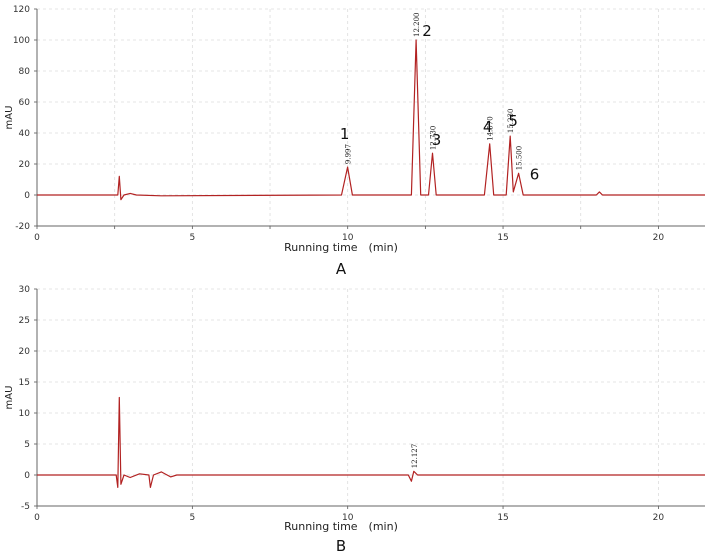 The height and width of the screenshot is (553, 709). What do you see at coordinates (349, 154) in the screenshot?
I see `retention-time-label: 9.997` at bounding box center [349, 154].